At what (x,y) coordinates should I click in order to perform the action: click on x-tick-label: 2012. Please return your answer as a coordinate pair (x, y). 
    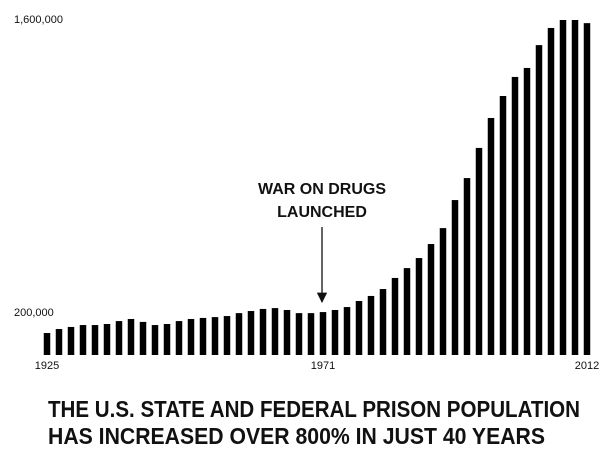
    Looking at the image, I should click on (587, 366).